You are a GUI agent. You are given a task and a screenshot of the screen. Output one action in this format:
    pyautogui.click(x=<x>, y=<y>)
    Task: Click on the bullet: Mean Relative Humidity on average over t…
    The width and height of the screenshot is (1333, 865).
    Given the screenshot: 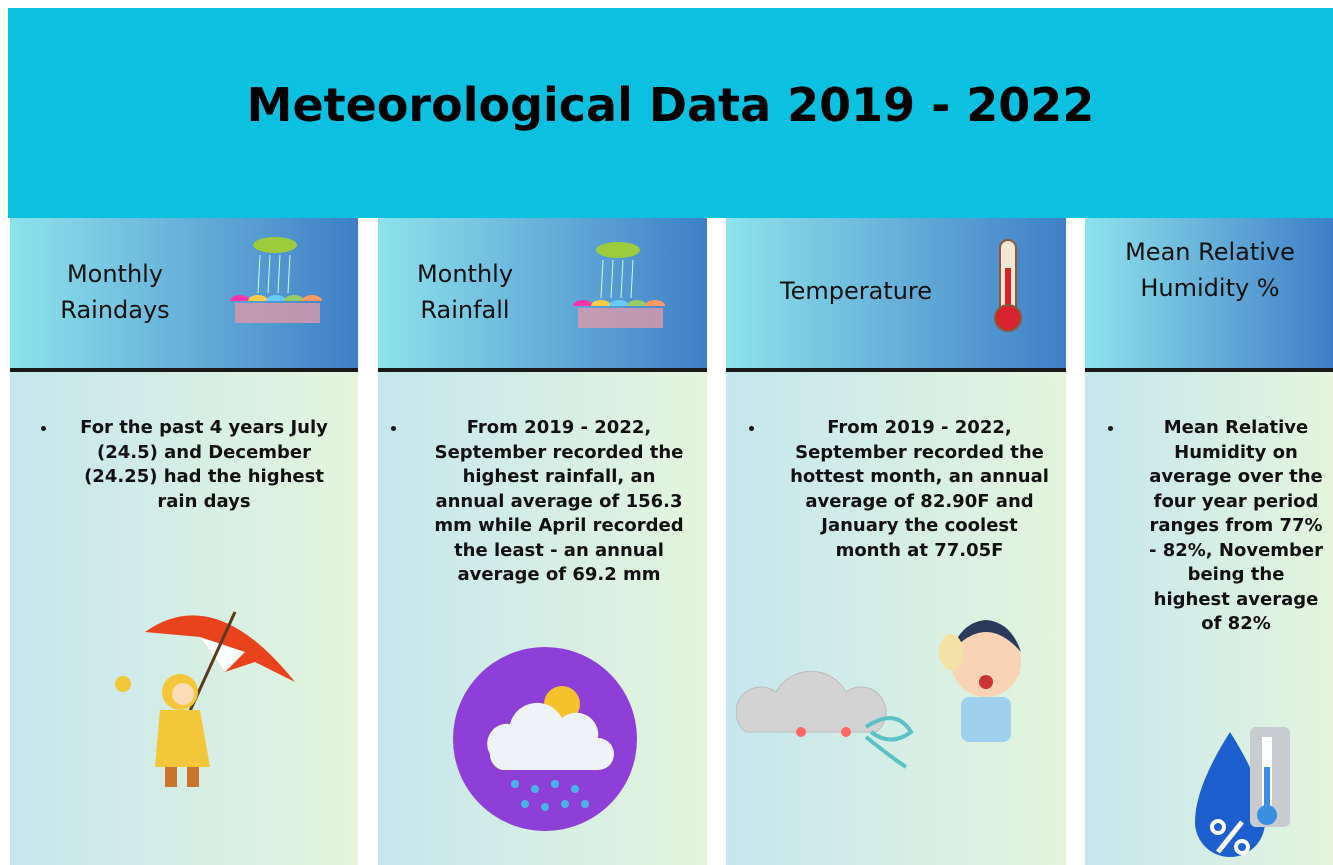 What is the action you would take?
    pyautogui.click(x=1225, y=526)
    